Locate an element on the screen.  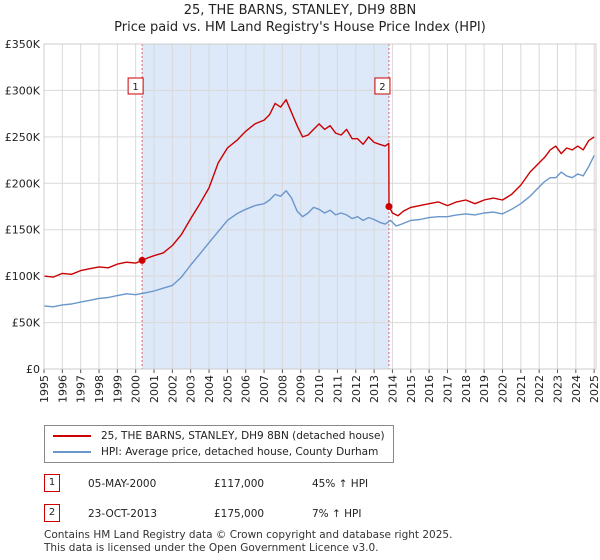
x-tick-label: 2022 is located at coordinates (539, 389).